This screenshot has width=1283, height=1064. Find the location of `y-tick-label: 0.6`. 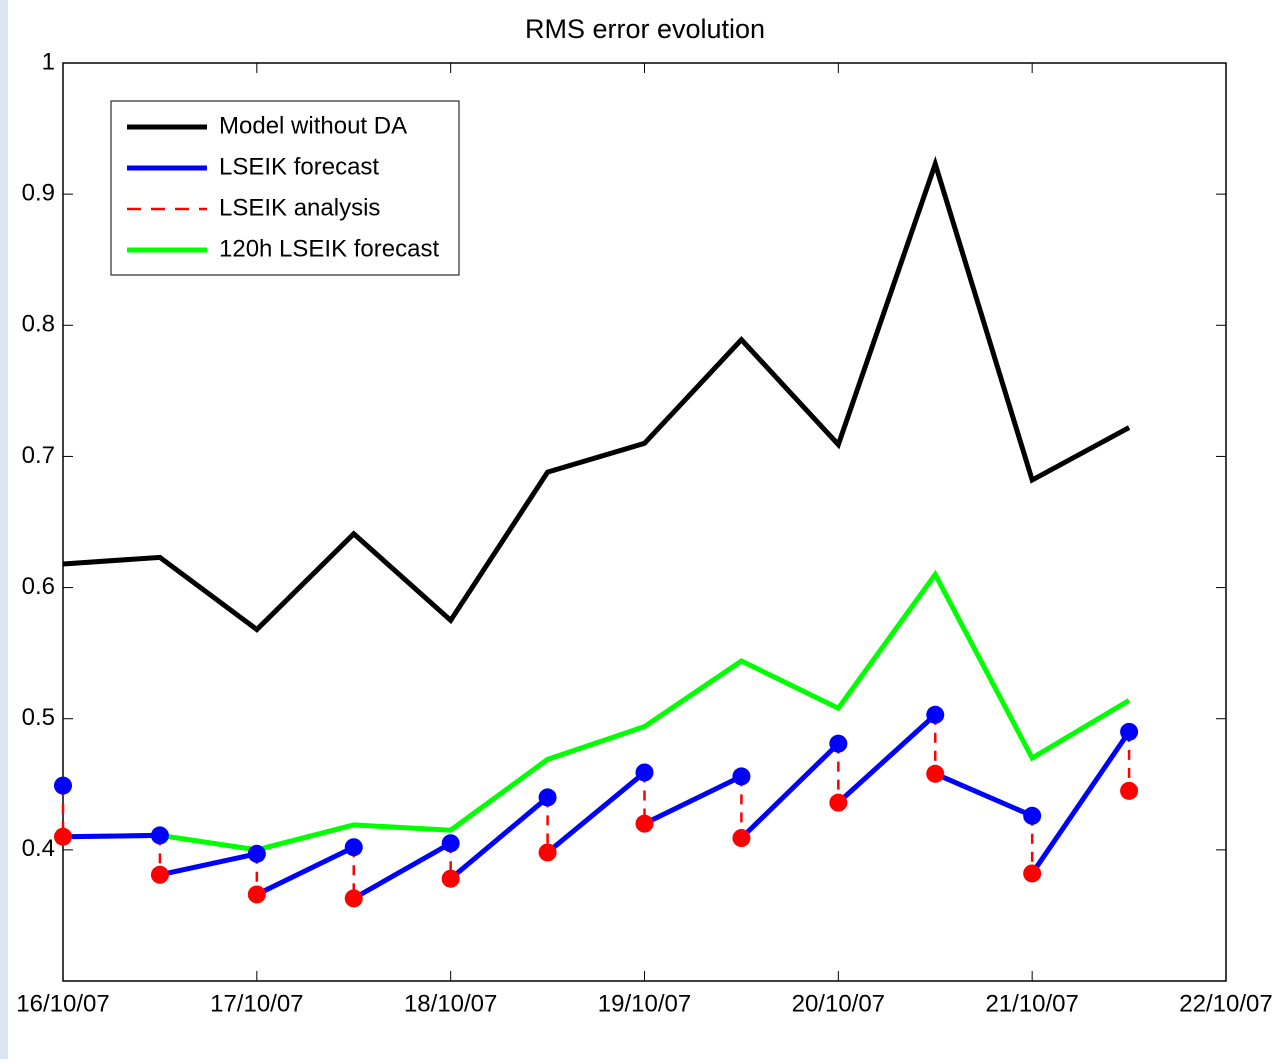

y-tick-label: 0.6 is located at coordinates (38, 586).